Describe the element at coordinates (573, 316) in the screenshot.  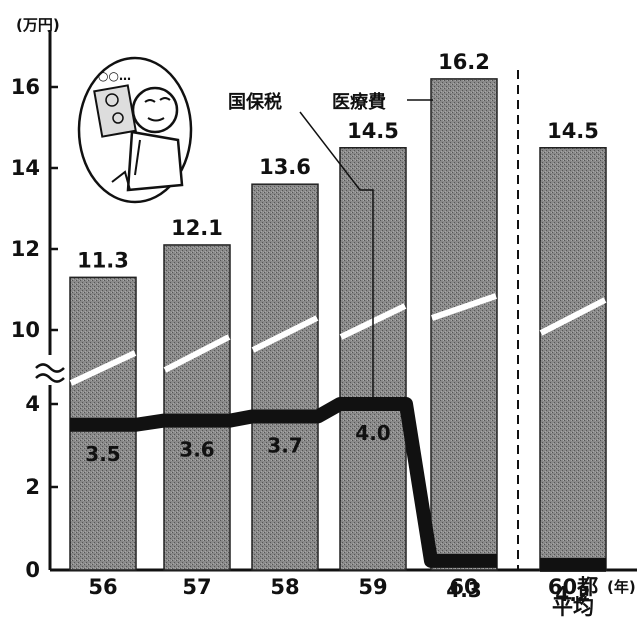
I see `break-line-60都平均` at that location.